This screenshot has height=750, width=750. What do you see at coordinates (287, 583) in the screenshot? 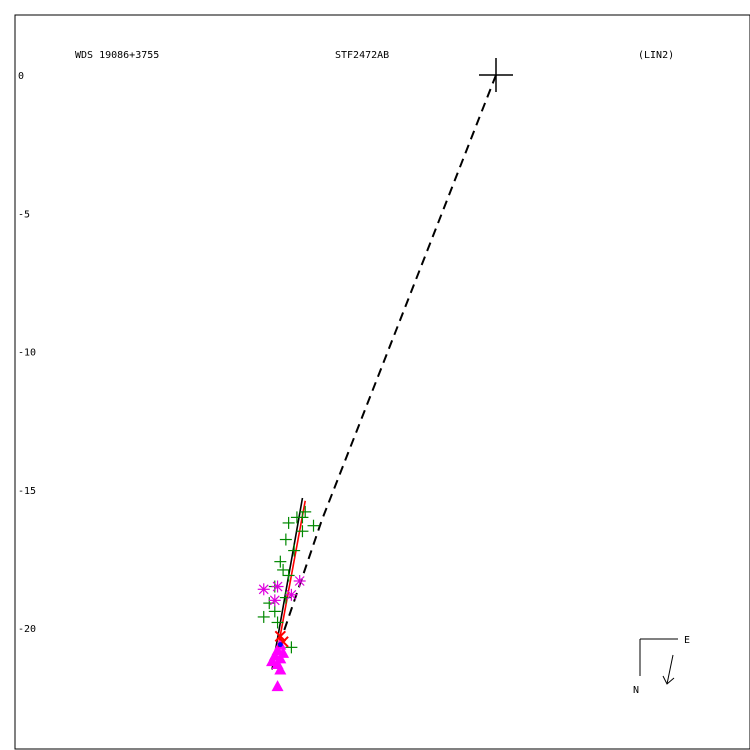
I see `fit-line` at bounding box center [287, 583].